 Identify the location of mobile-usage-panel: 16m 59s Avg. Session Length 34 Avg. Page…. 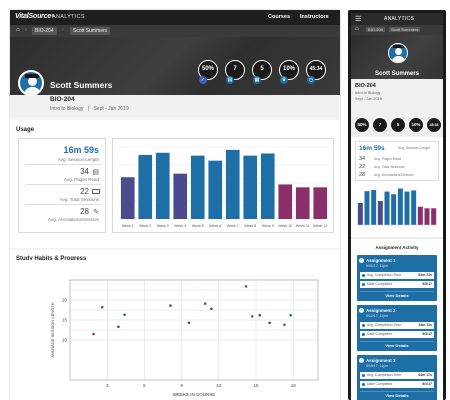
(397, 187).